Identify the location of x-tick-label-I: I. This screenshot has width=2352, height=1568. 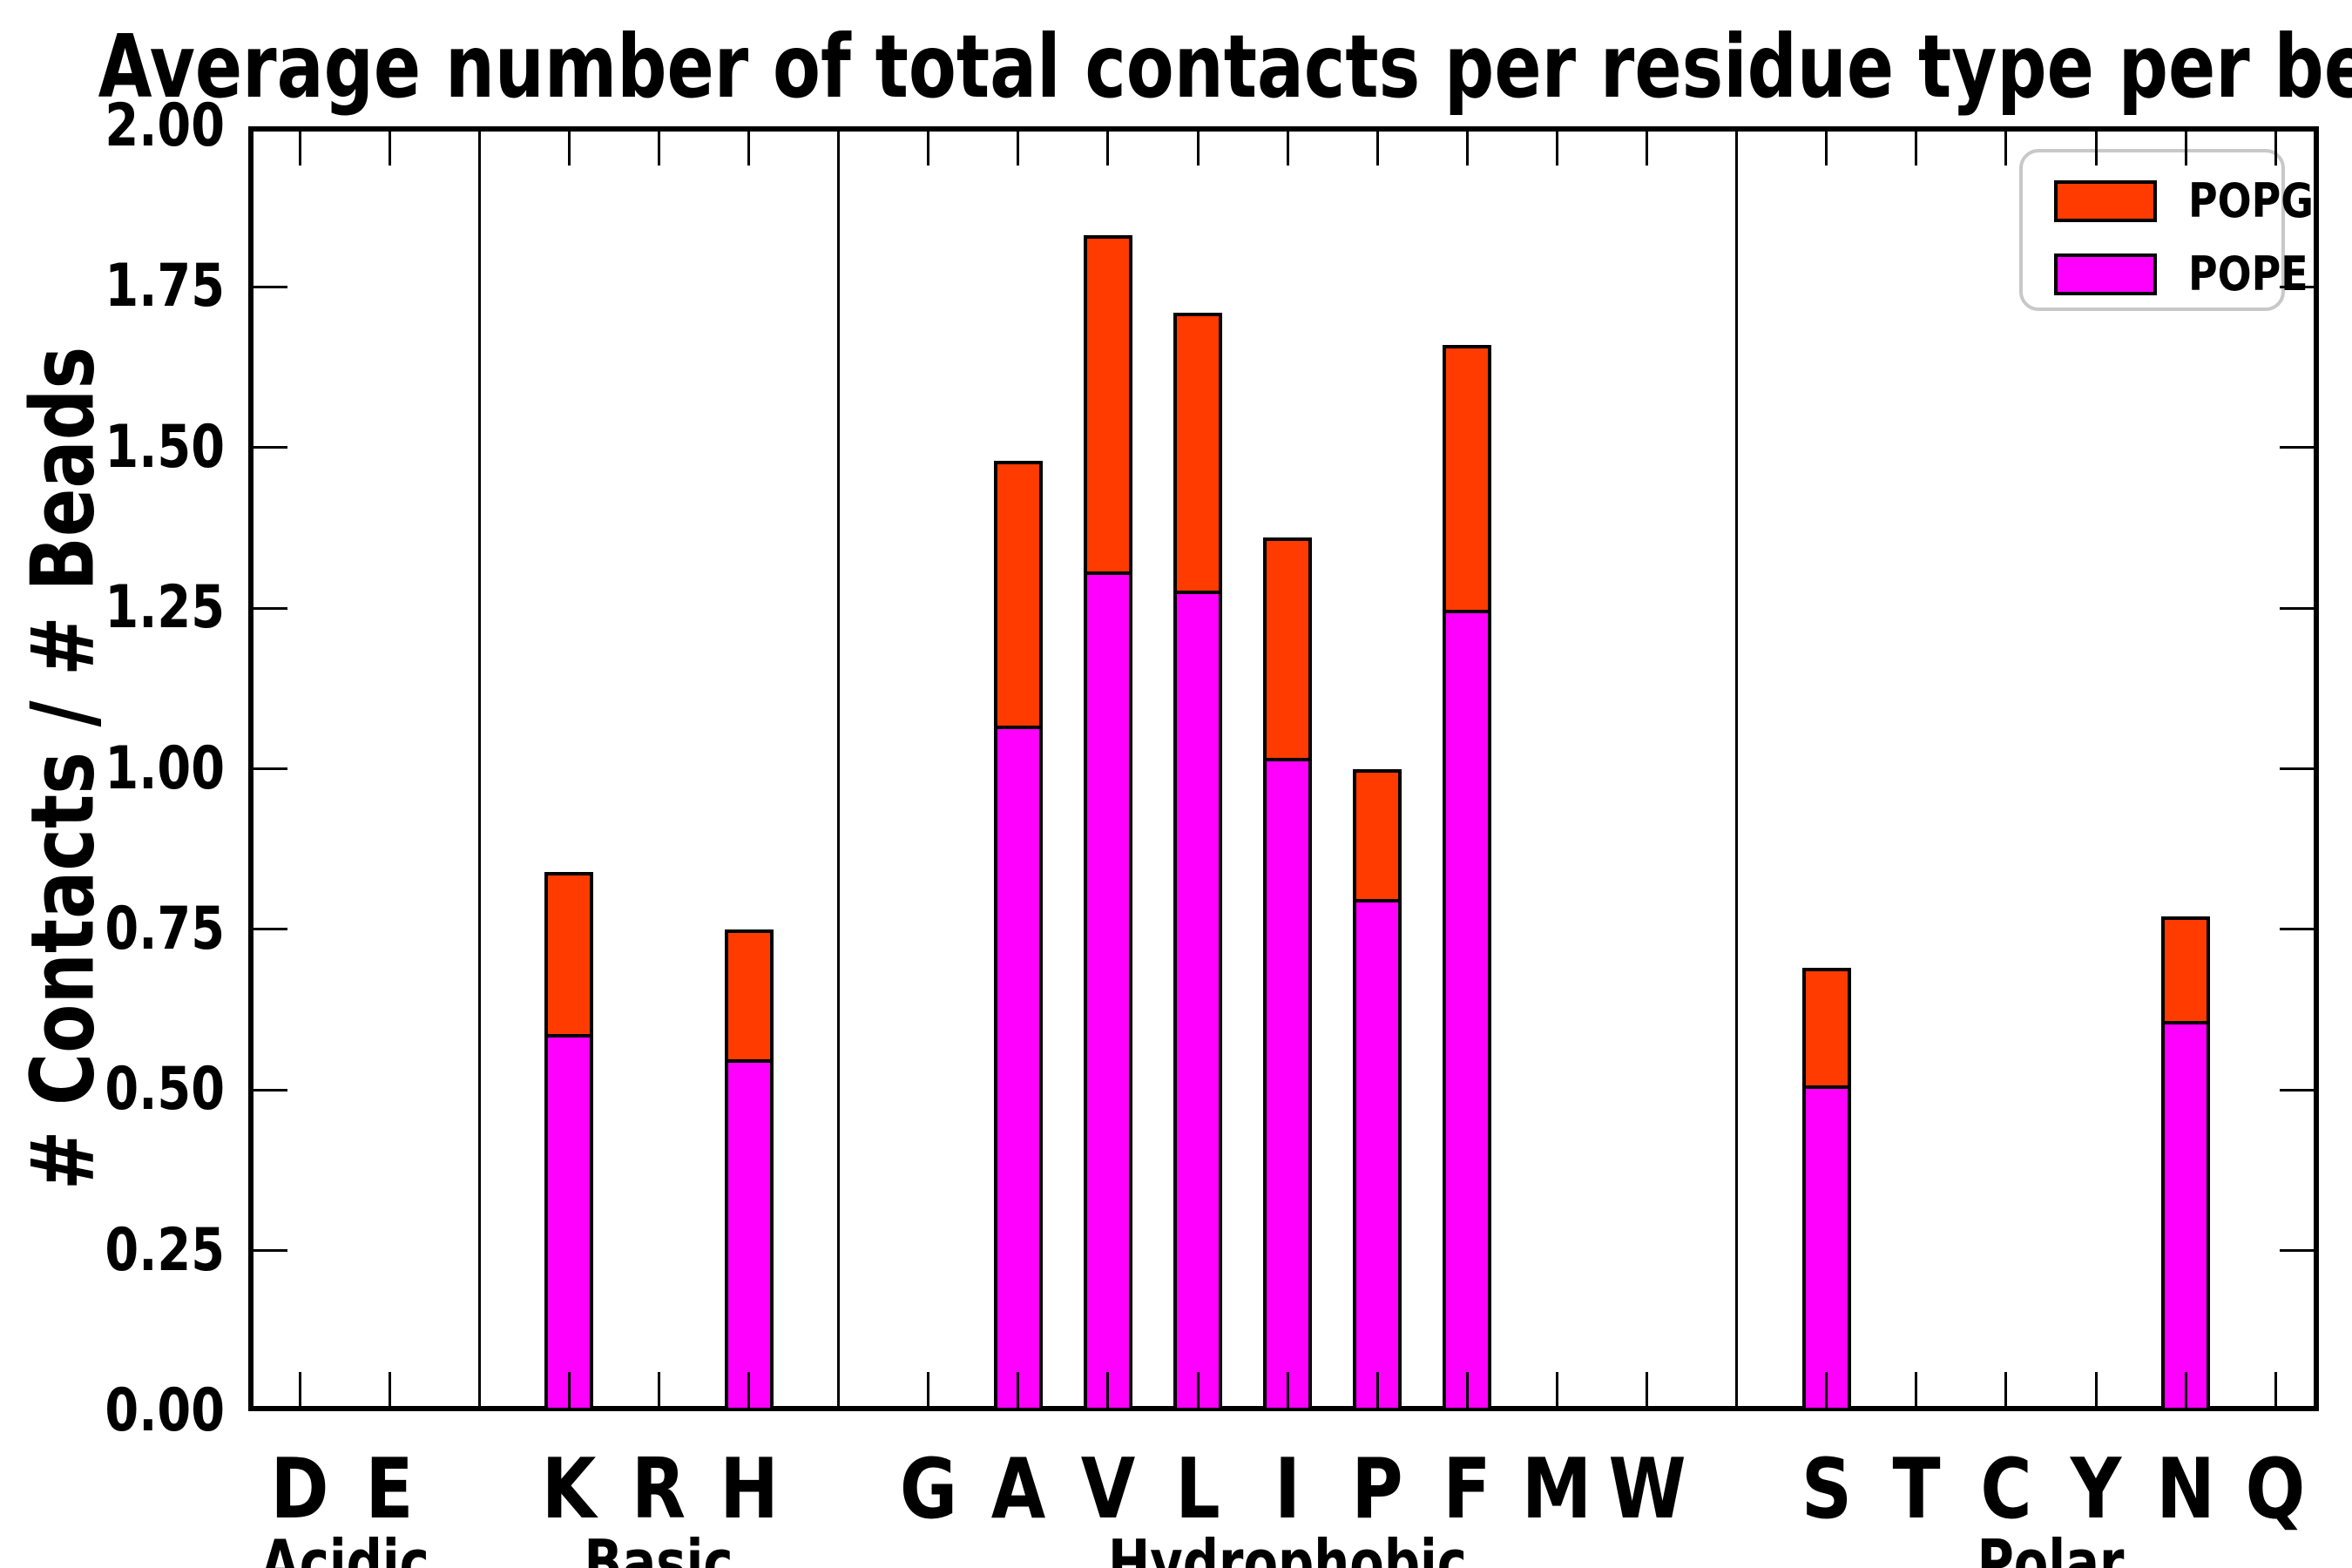
(1287, 1490).